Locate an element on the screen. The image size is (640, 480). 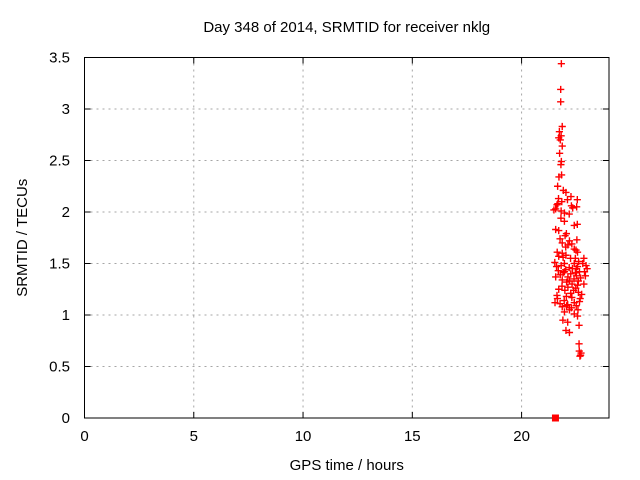
x-tick-label: 15 is located at coordinates (412, 436).